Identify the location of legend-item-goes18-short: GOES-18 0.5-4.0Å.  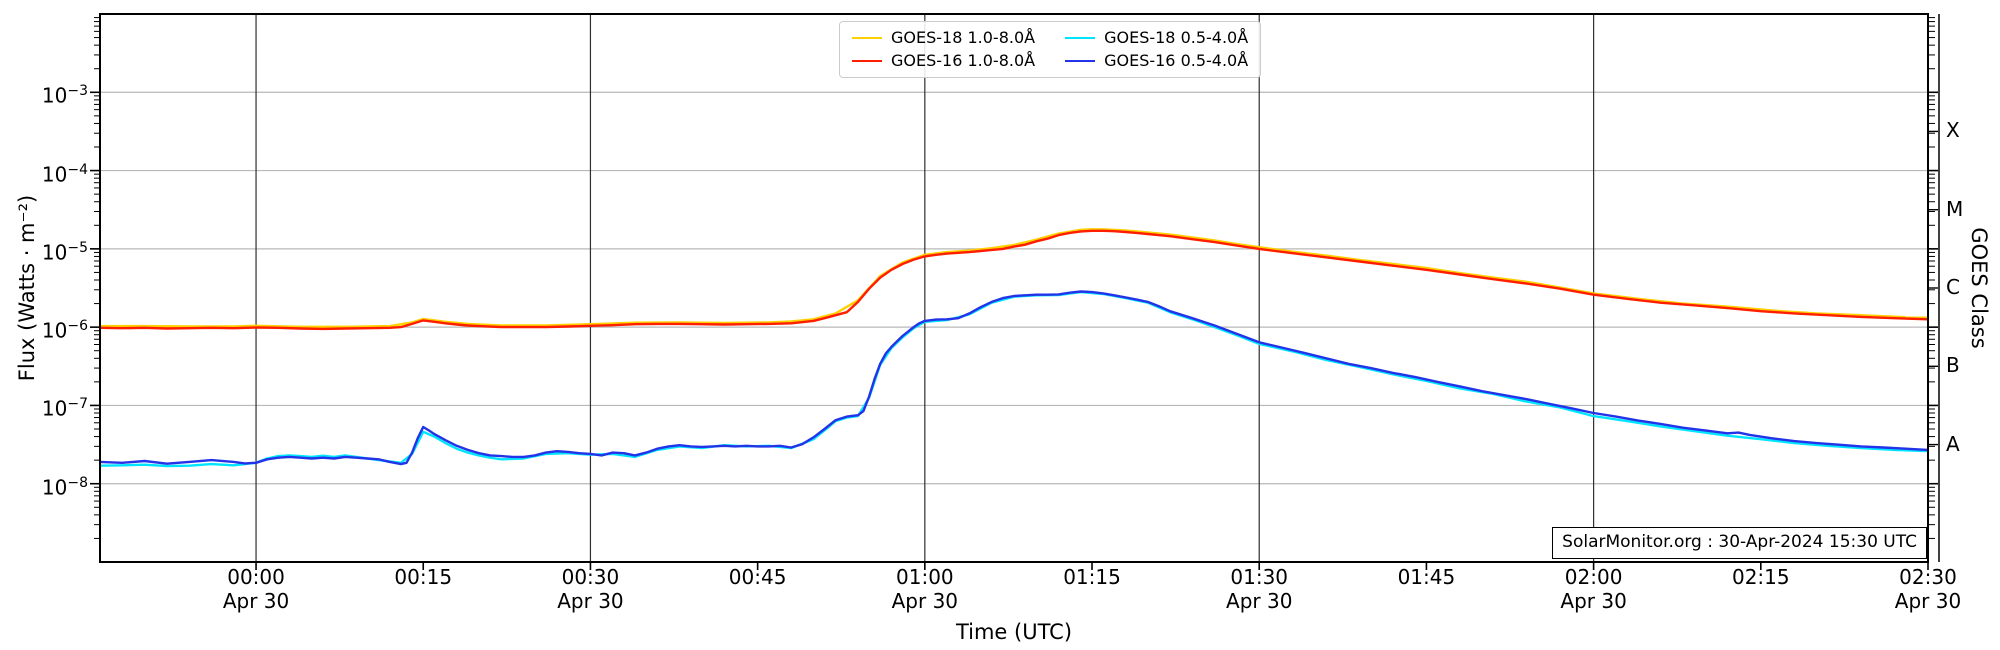
(1156, 38).